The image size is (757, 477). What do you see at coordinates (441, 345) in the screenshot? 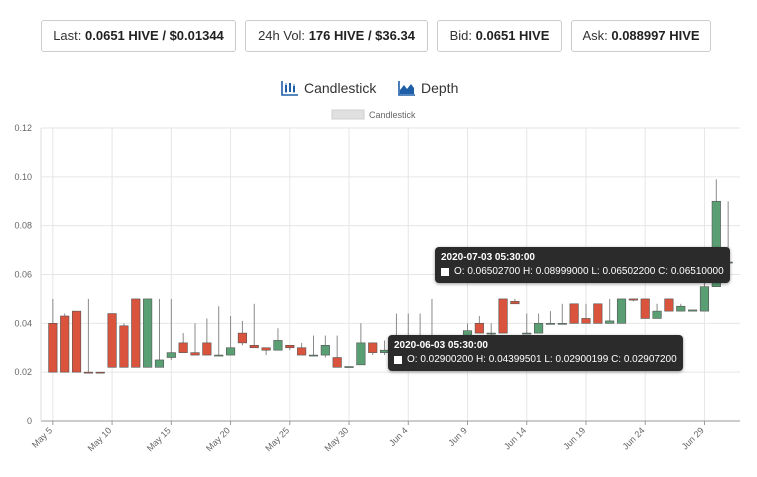
I see `tooltip-title: 2020-06-03 05:30:00` at bounding box center [441, 345].